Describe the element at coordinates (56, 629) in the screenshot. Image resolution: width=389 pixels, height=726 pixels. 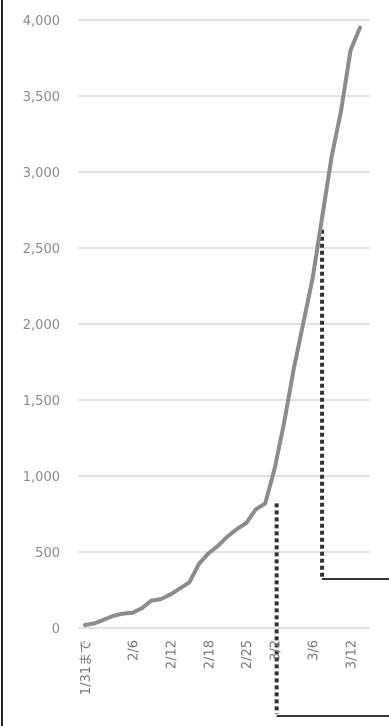
I see `y-tick-label: 0` at that location.